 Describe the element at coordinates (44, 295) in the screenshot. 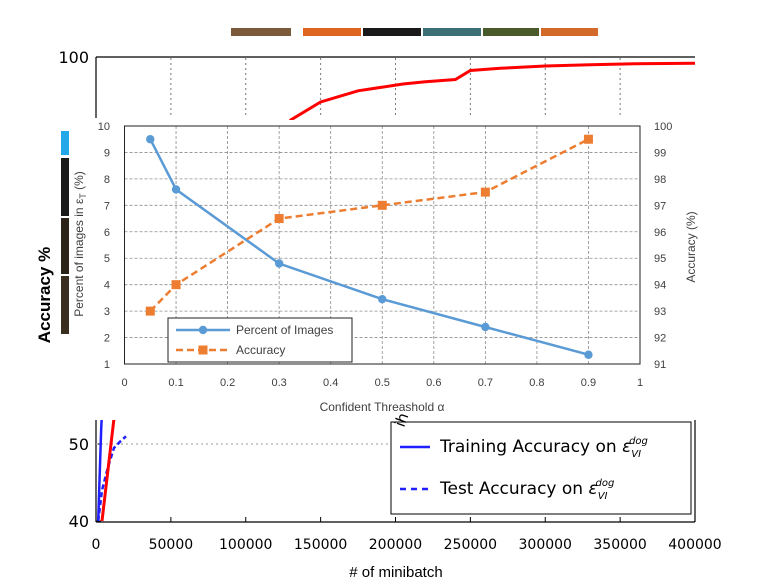

I see `background-y-axis-label: Accuracy %` at that location.